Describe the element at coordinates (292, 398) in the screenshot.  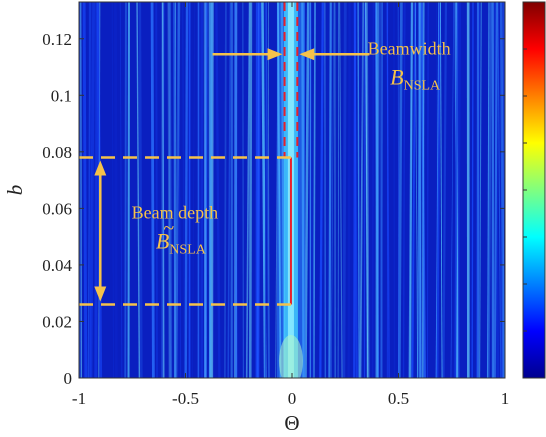
I see `x-tick-label: 0` at that location.